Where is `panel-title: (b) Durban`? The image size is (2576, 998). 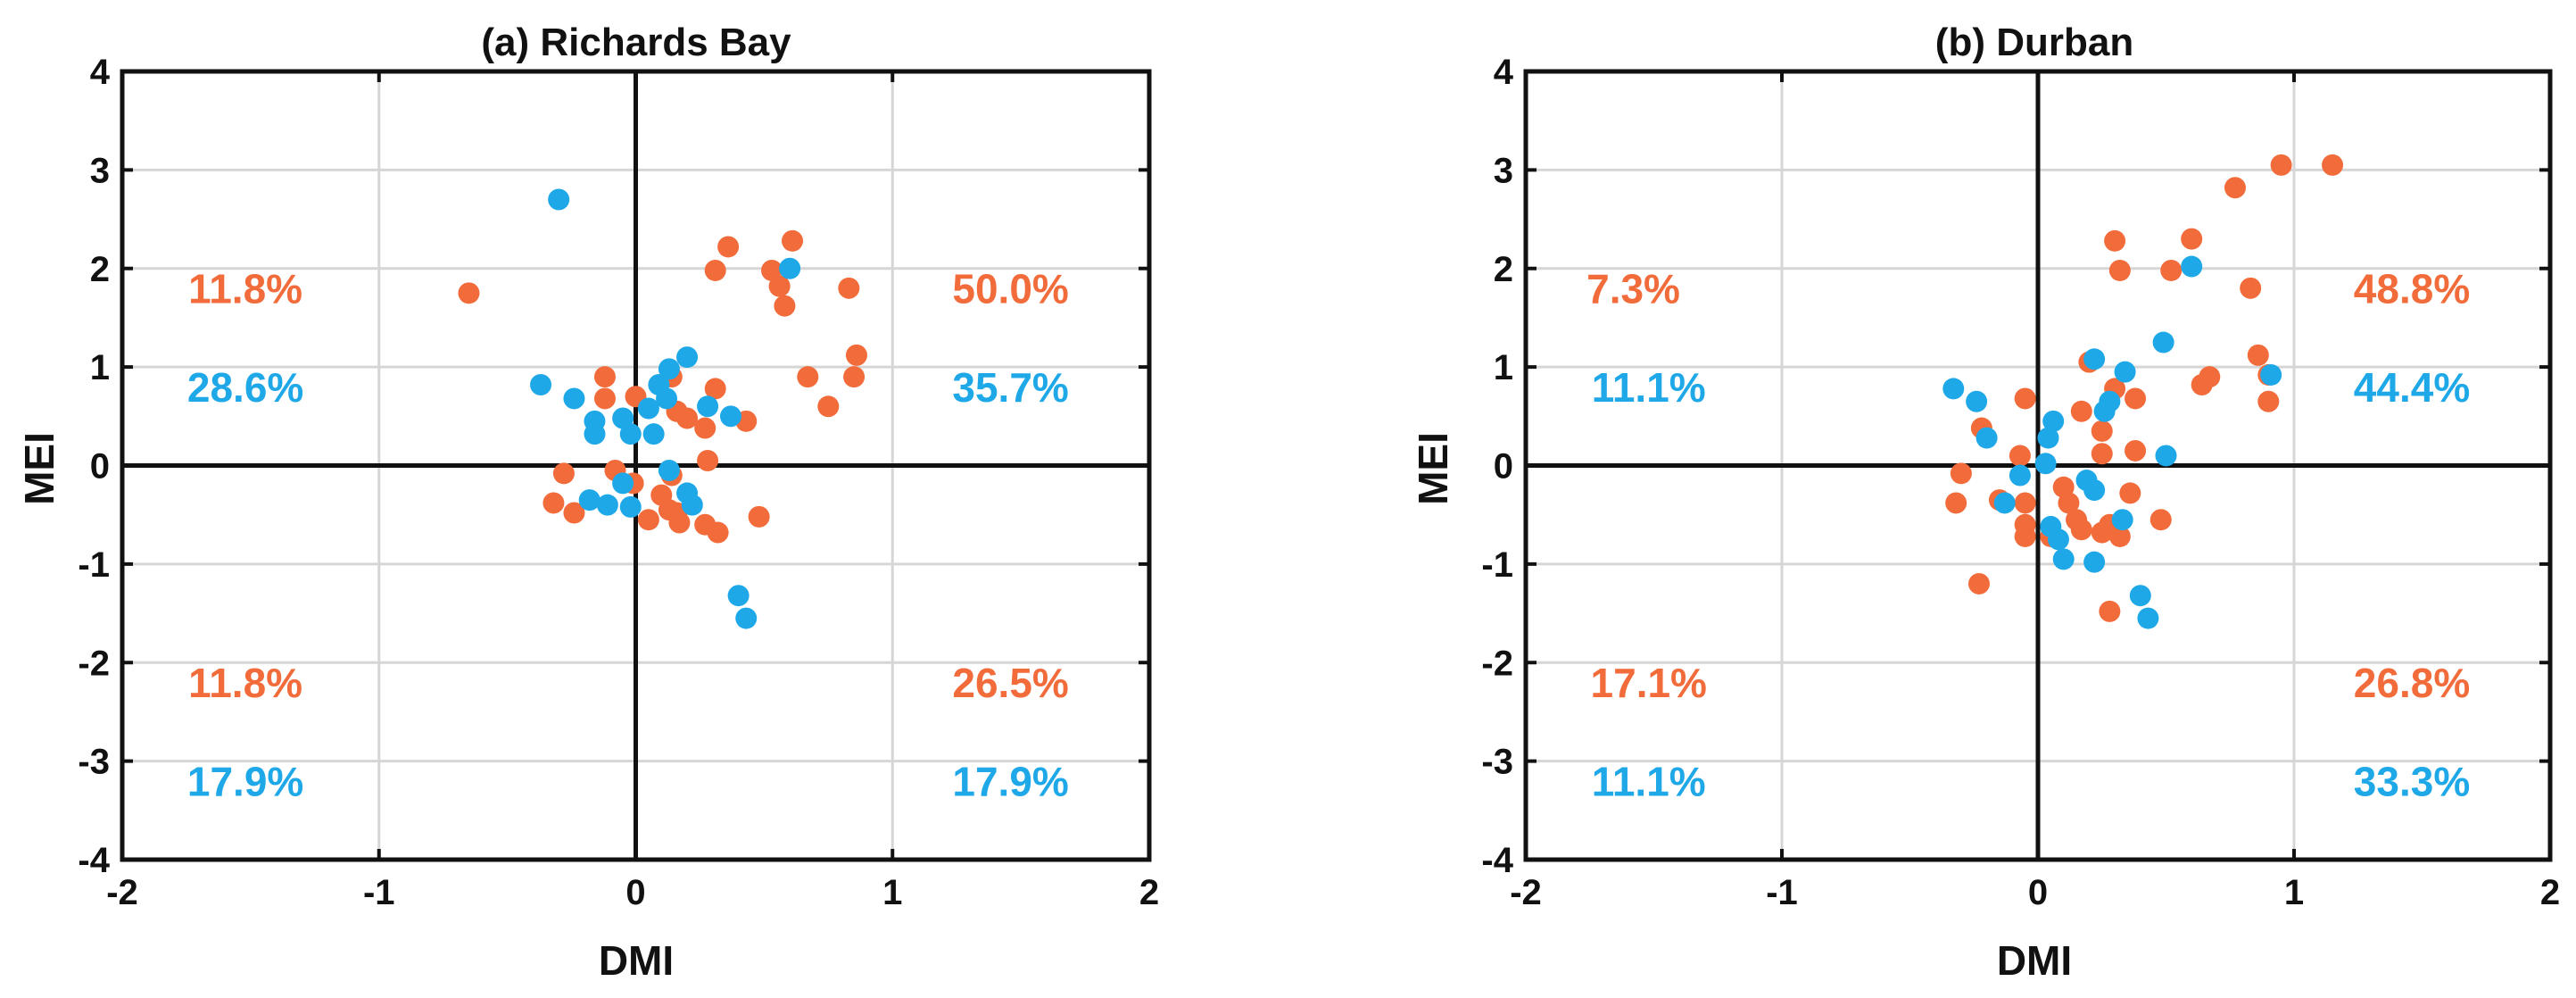 panel-title: (b) Durban is located at coordinates (2034, 42).